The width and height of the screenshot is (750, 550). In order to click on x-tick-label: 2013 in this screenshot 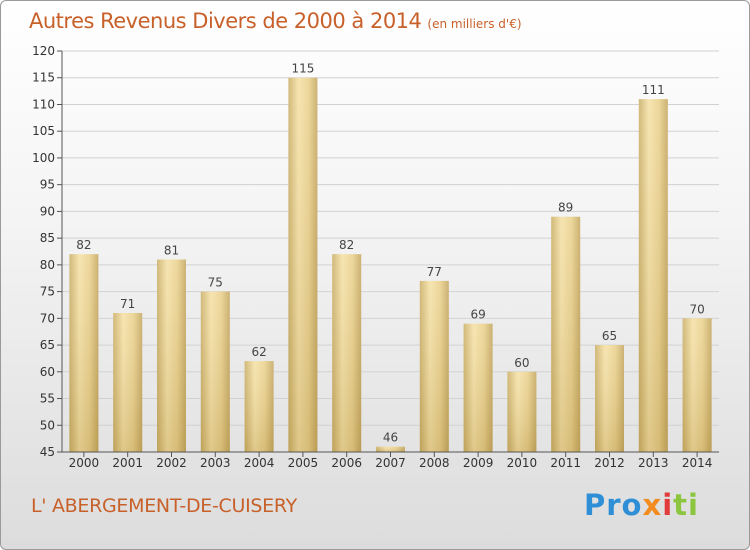, I will do `click(653, 463)`.